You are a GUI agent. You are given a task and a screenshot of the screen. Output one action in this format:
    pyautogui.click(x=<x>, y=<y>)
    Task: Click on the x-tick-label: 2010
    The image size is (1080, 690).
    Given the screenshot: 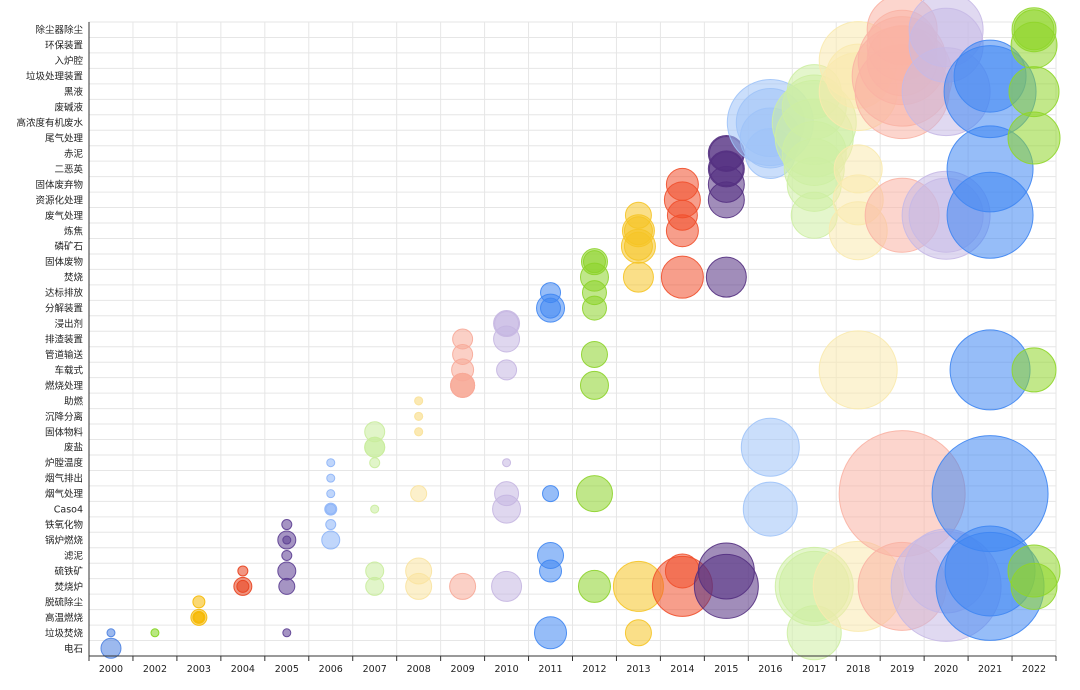 What is the action you would take?
    pyautogui.click(x=506, y=669)
    